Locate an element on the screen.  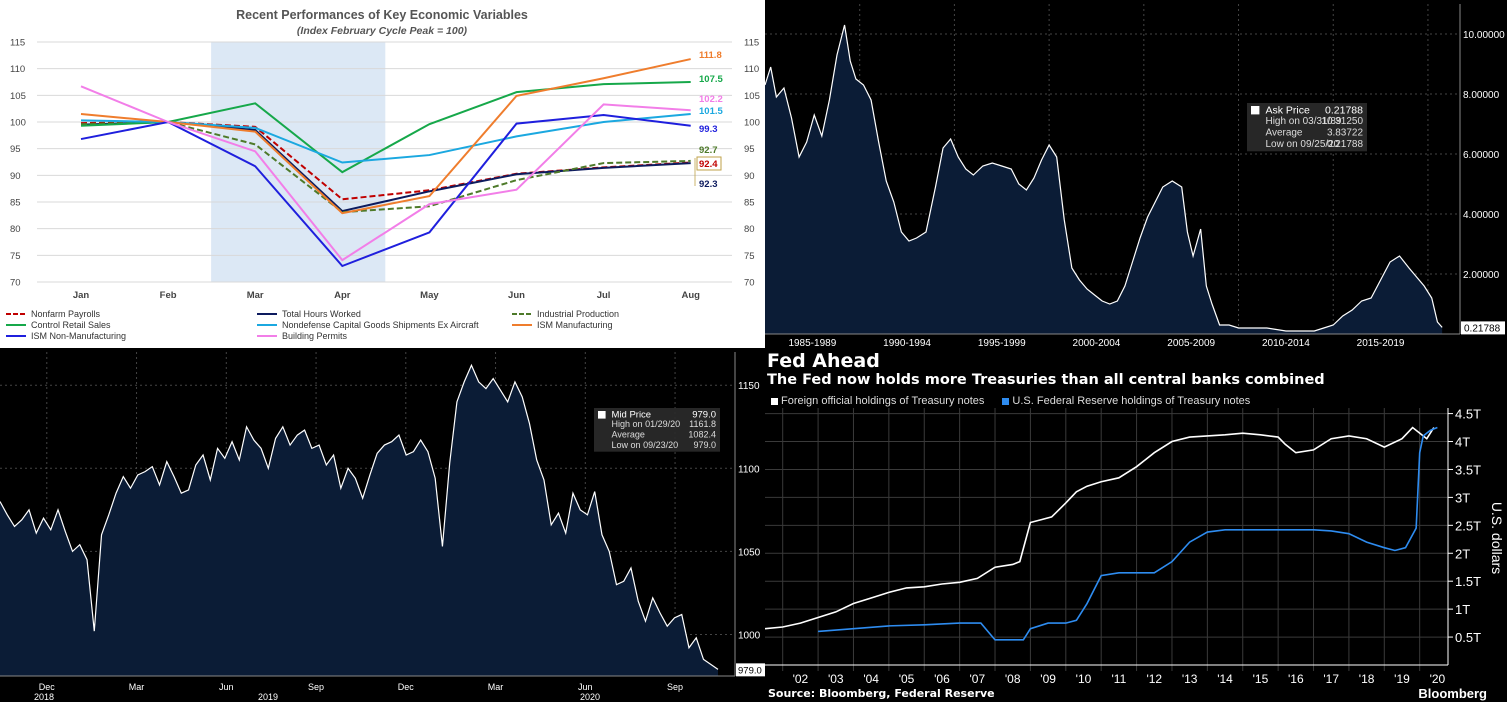
y-tick-label: 4.00000 is located at coordinates (1481, 215).